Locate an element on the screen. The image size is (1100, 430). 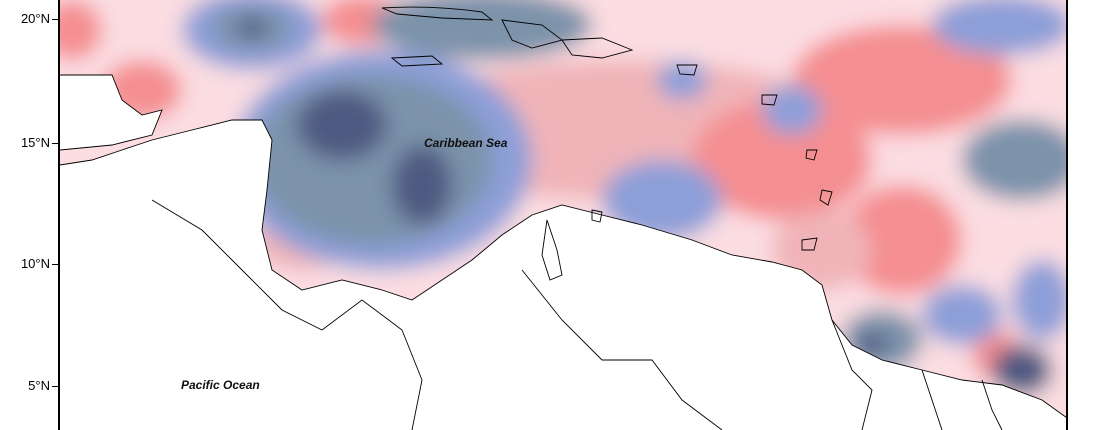
caribbean-sea-label: Caribbean Sea is located at coordinates (466, 143).